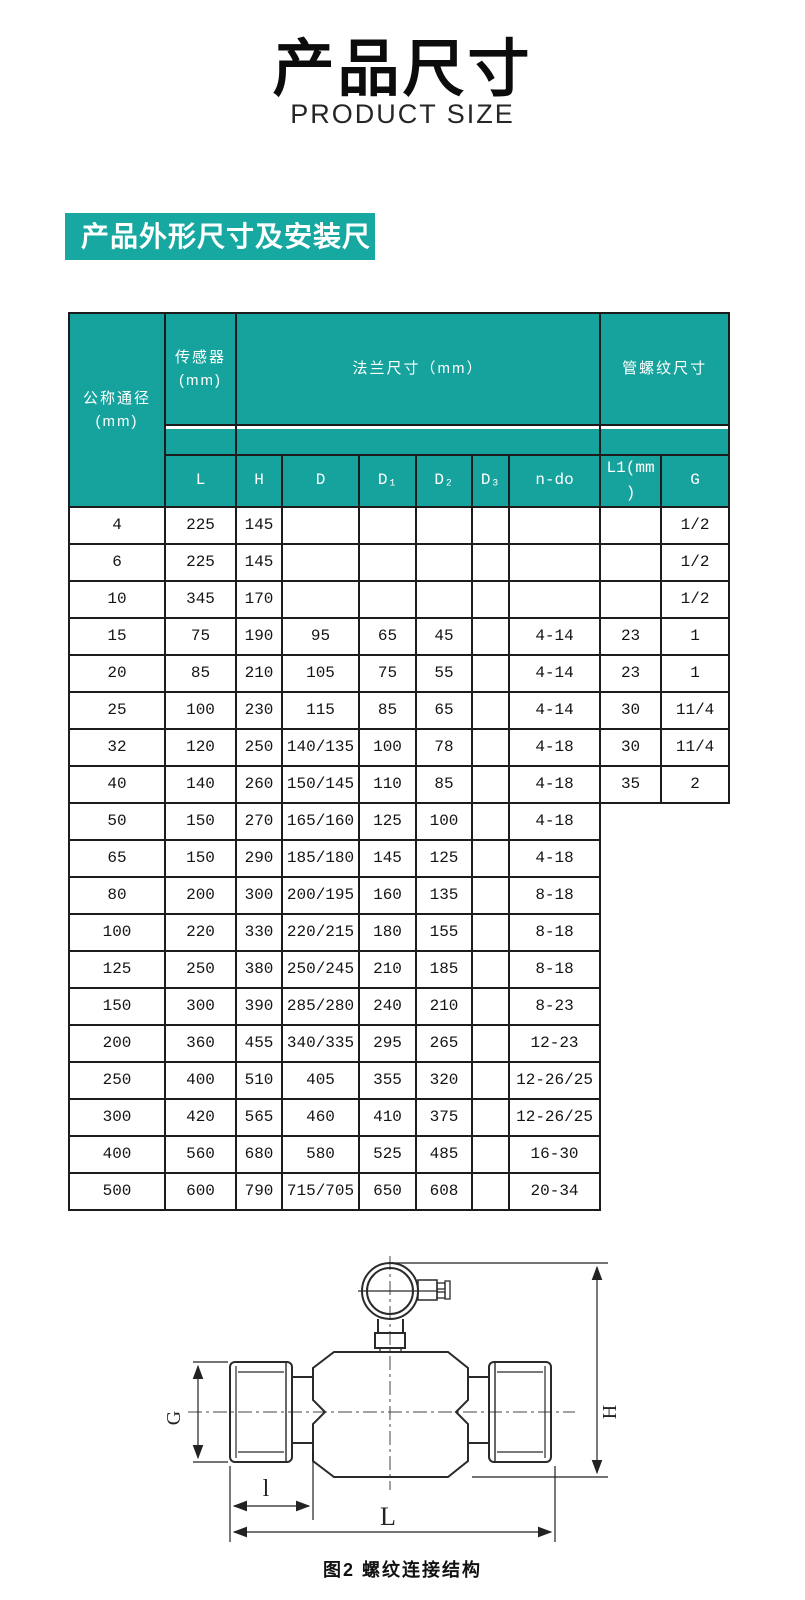 This screenshot has height=1600, width=805. I want to click on table-cell: 105, so click(320, 673).